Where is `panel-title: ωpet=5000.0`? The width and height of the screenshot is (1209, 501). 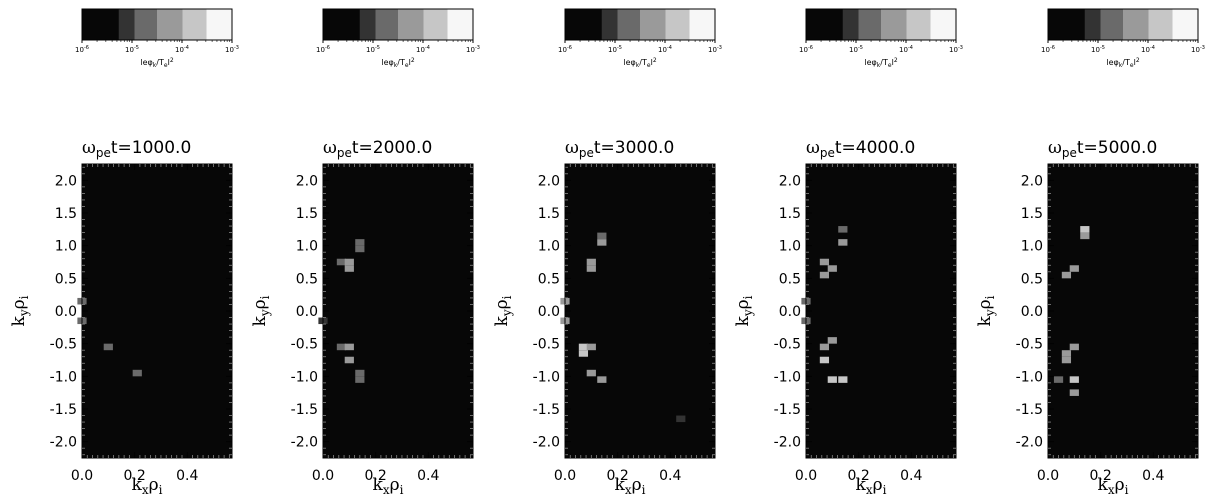 panel-title: ωpet=5000.0 is located at coordinates (1102, 149).